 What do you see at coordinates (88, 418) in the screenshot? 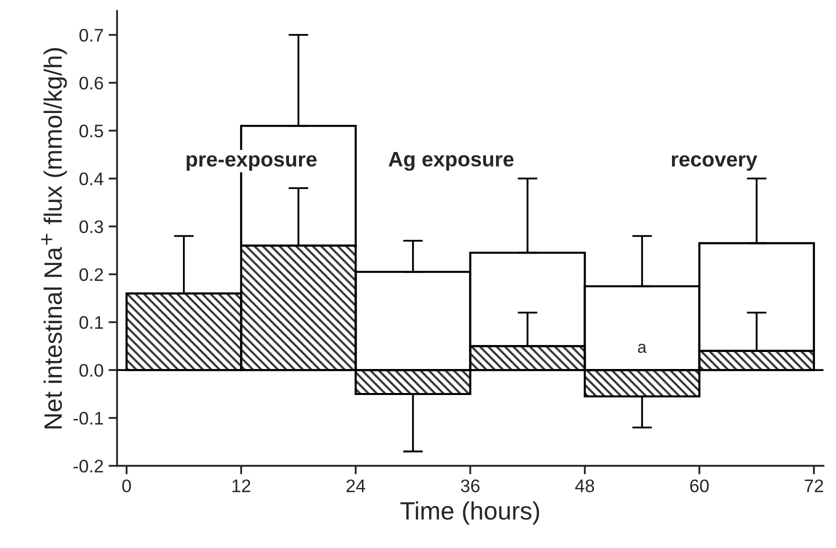
I see `y-tick-label: -0.1` at bounding box center [88, 418].